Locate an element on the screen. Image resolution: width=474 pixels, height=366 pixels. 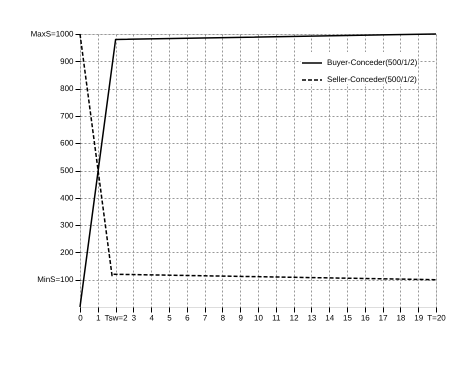
y-tick-label: 200 is located at coordinates (67, 252).